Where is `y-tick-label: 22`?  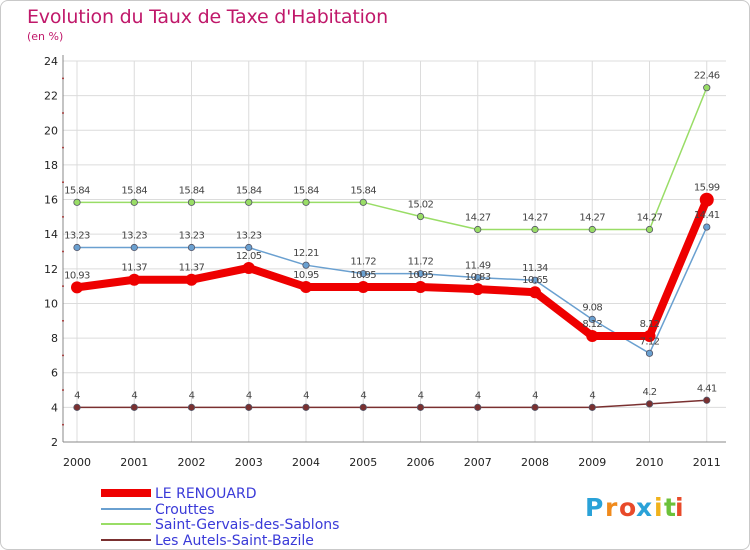
y-tick-label: 22 is located at coordinates (51, 96).